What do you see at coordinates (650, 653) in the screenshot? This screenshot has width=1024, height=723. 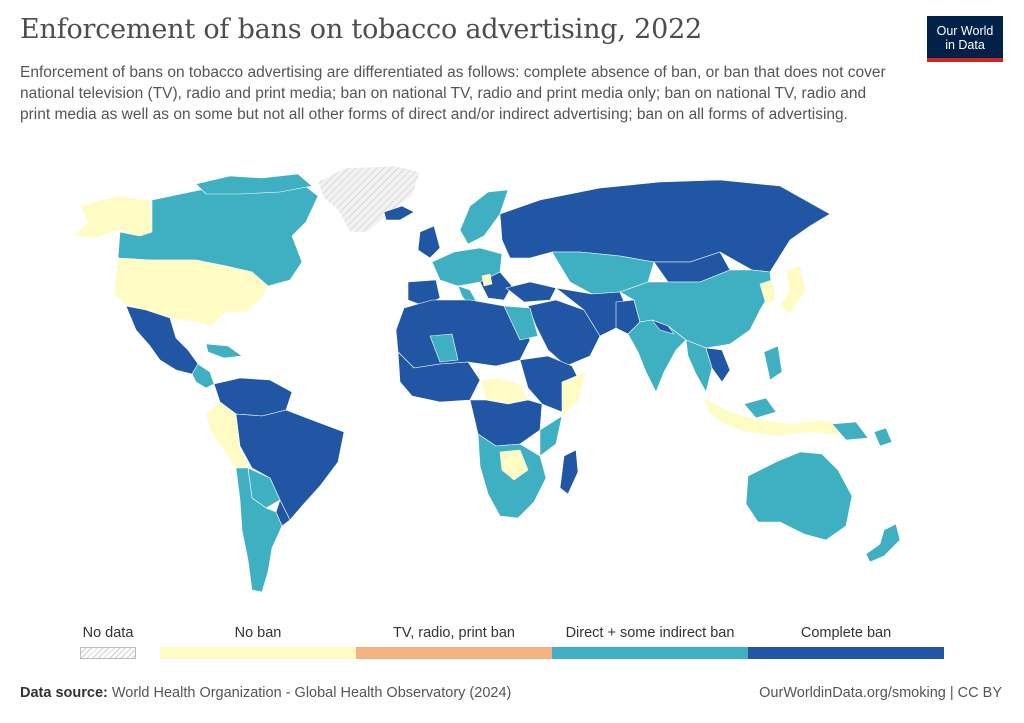 I see `legend-swatch-direct-indirect` at bounding box center [650, 653].